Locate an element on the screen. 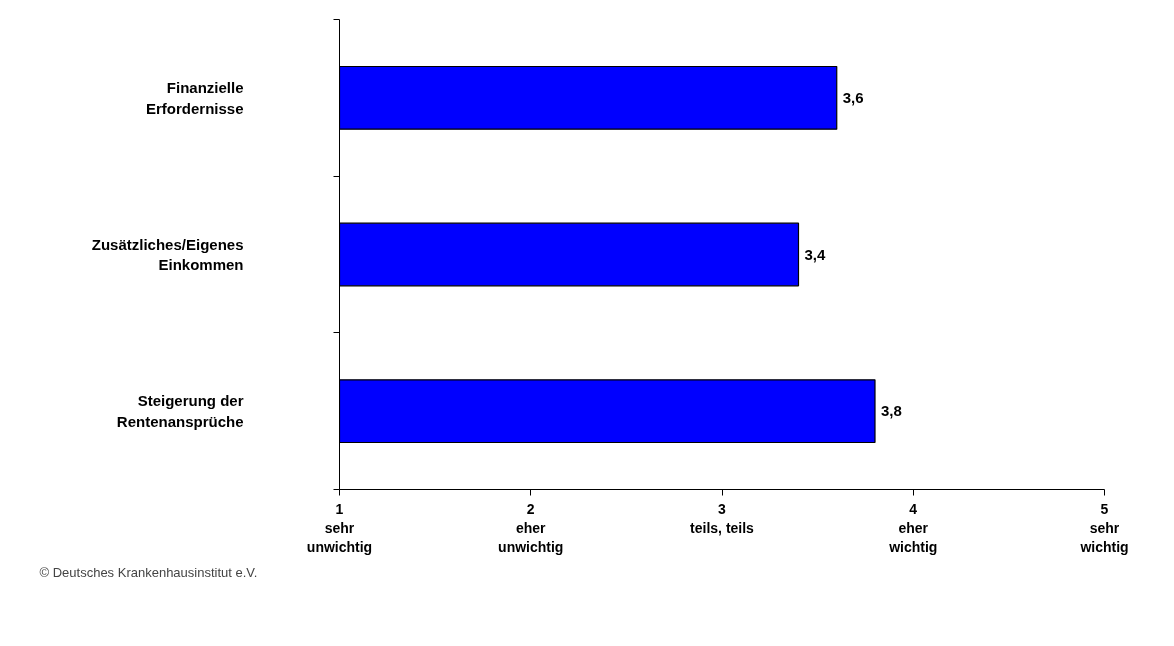  x-tick-label: 5 sehr wichtig is located at coordinates (1104, 527).